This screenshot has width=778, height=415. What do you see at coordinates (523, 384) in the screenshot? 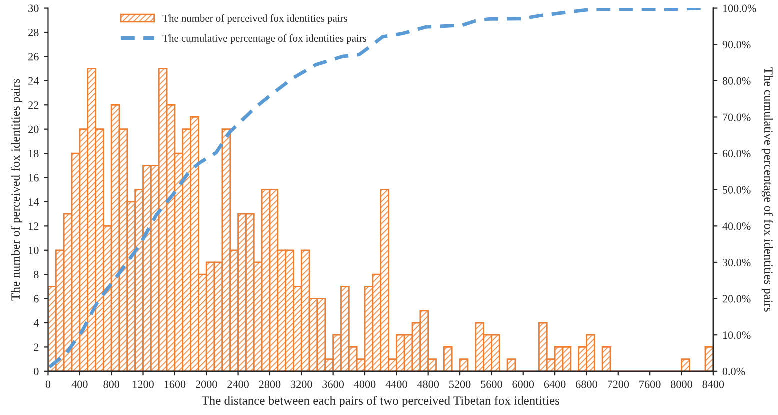
I see `x-tick-label: 6000` at bounding box center [523, 384].